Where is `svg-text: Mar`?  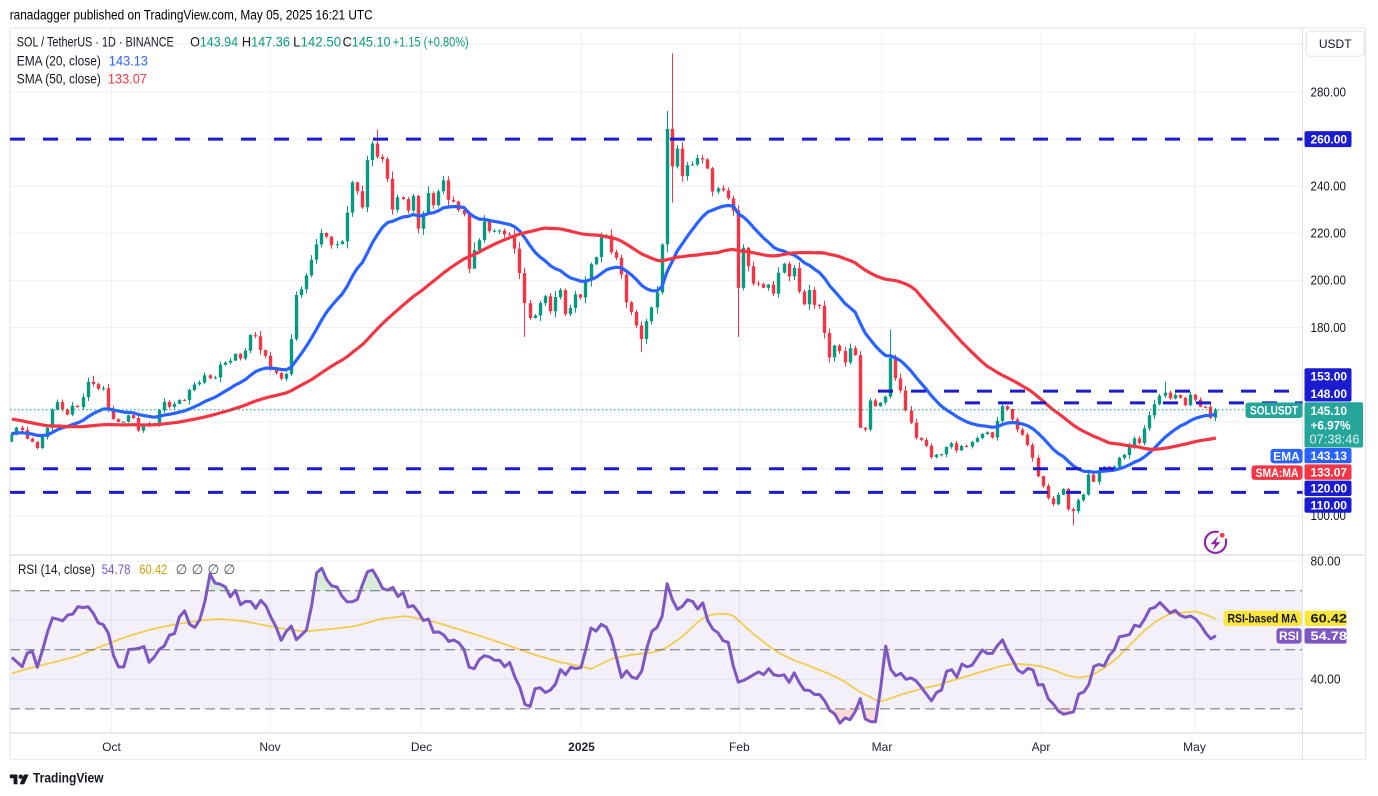
svg-text: Mar is located at coordinates (882, 747).